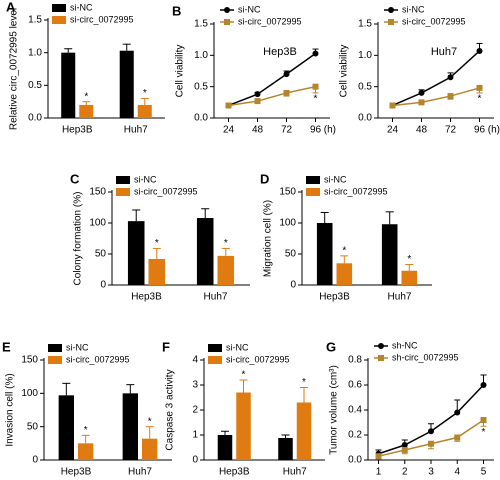 The width and height of the screenshot is (500, 480). What do you see at coordinates (355, 360) in the screenshot?
I see `y-tick-label: 0.8` at bounding box center [355, 360].